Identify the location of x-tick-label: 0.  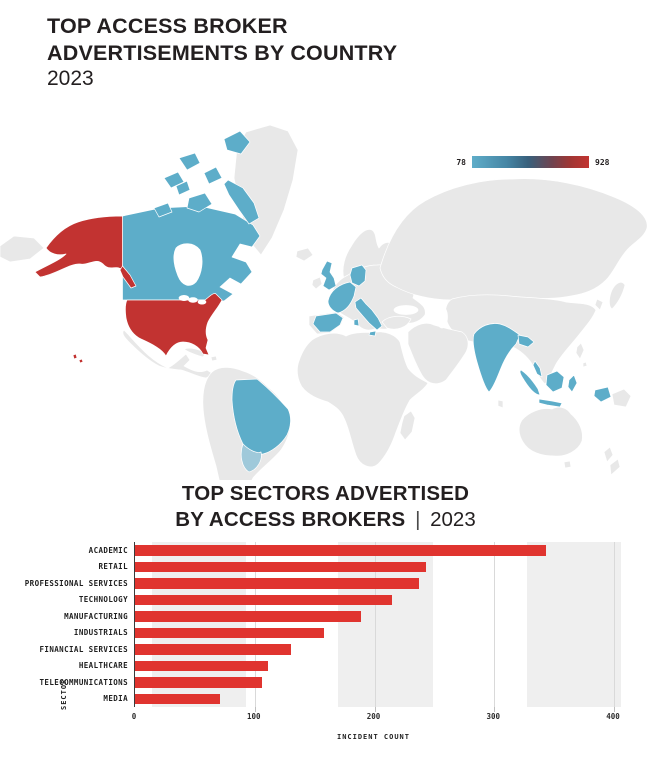
(134, 716).